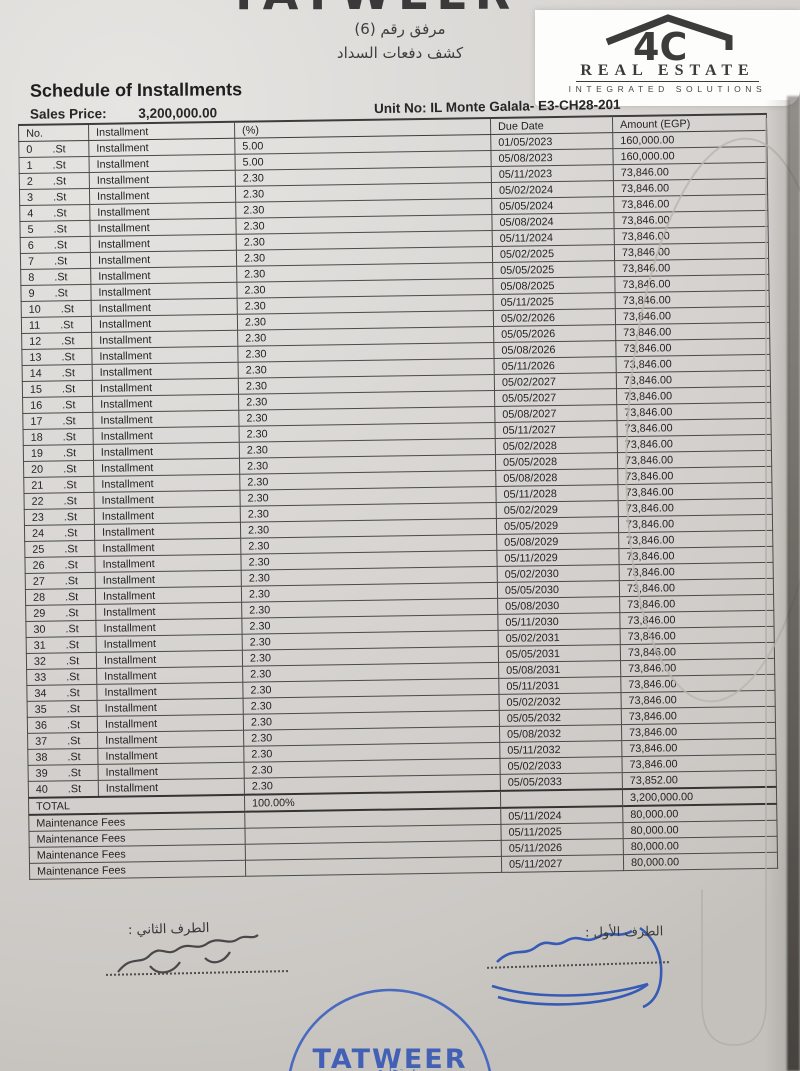  What do you see at coordinates (63, 789) in the screenshot?
I see `row-number-cell: 40 .St` at bounding box center [63, 789].